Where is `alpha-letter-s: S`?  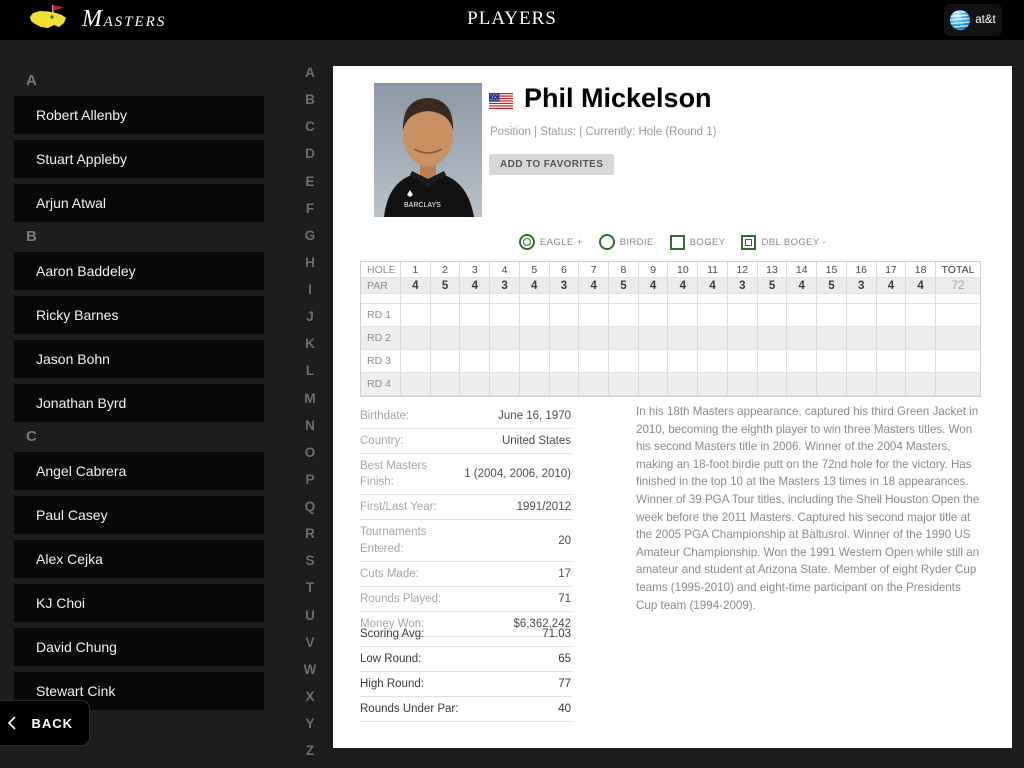
alpha-letter-s: S is located at coordinates (310, 561).